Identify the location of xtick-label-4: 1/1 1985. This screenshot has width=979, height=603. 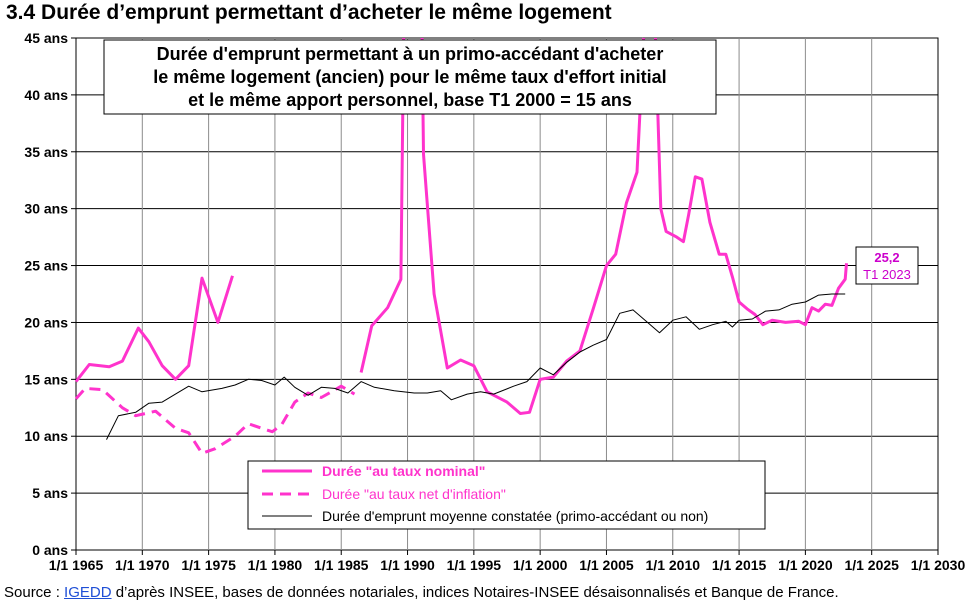
(341, 565).